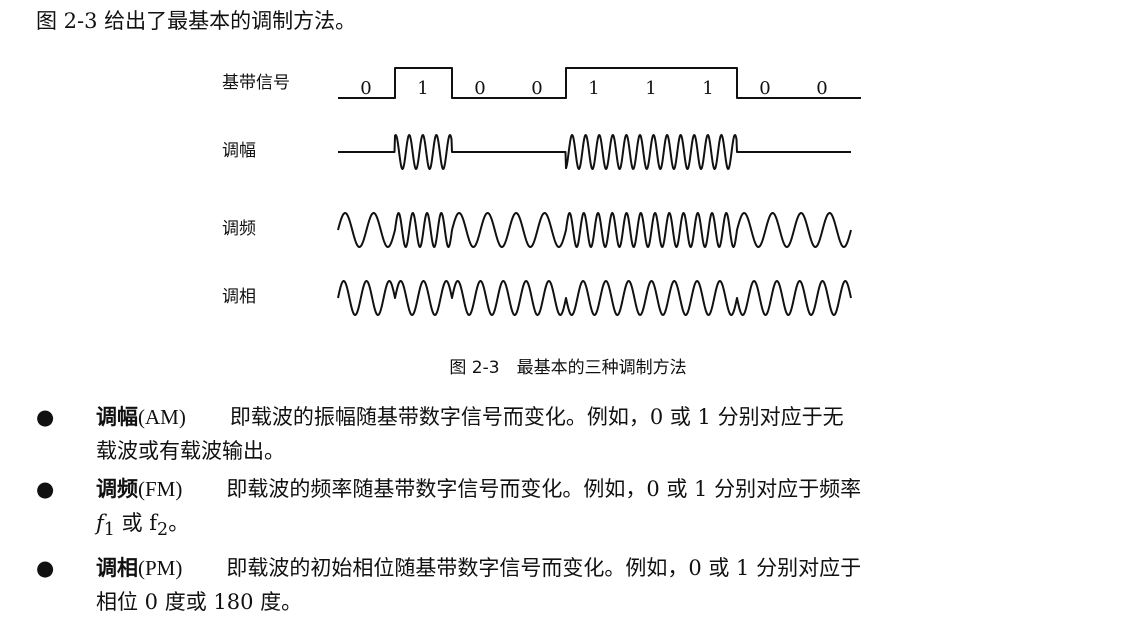 The width and height of the screenshot is (1136, 644). I want to click on desc-am-cont: 载波或有载波输出。, so click(190, 451).